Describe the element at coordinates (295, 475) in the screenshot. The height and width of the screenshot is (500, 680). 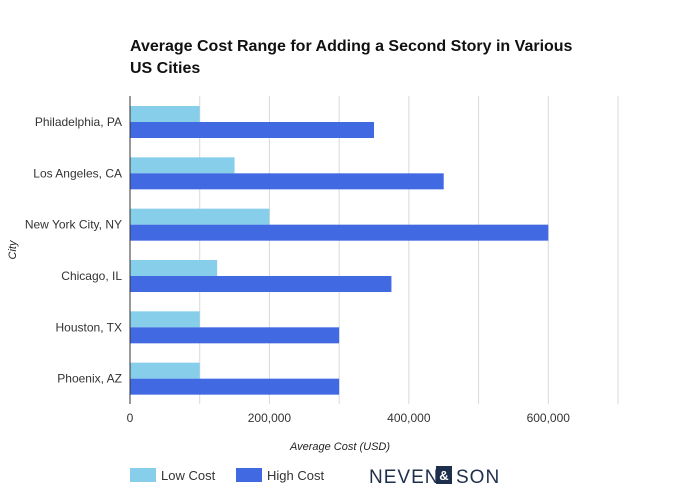
I see `legend-label-high-cost: High Cost` at that location.